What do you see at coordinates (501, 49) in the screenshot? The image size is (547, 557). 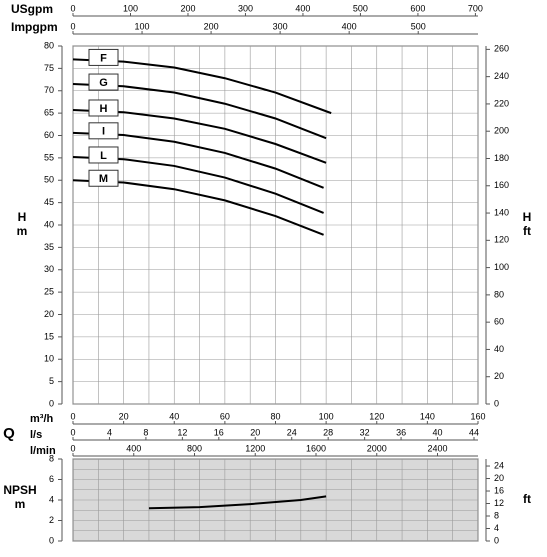 I see `y2-tick-label: 260` at bounding box center [501, 49].